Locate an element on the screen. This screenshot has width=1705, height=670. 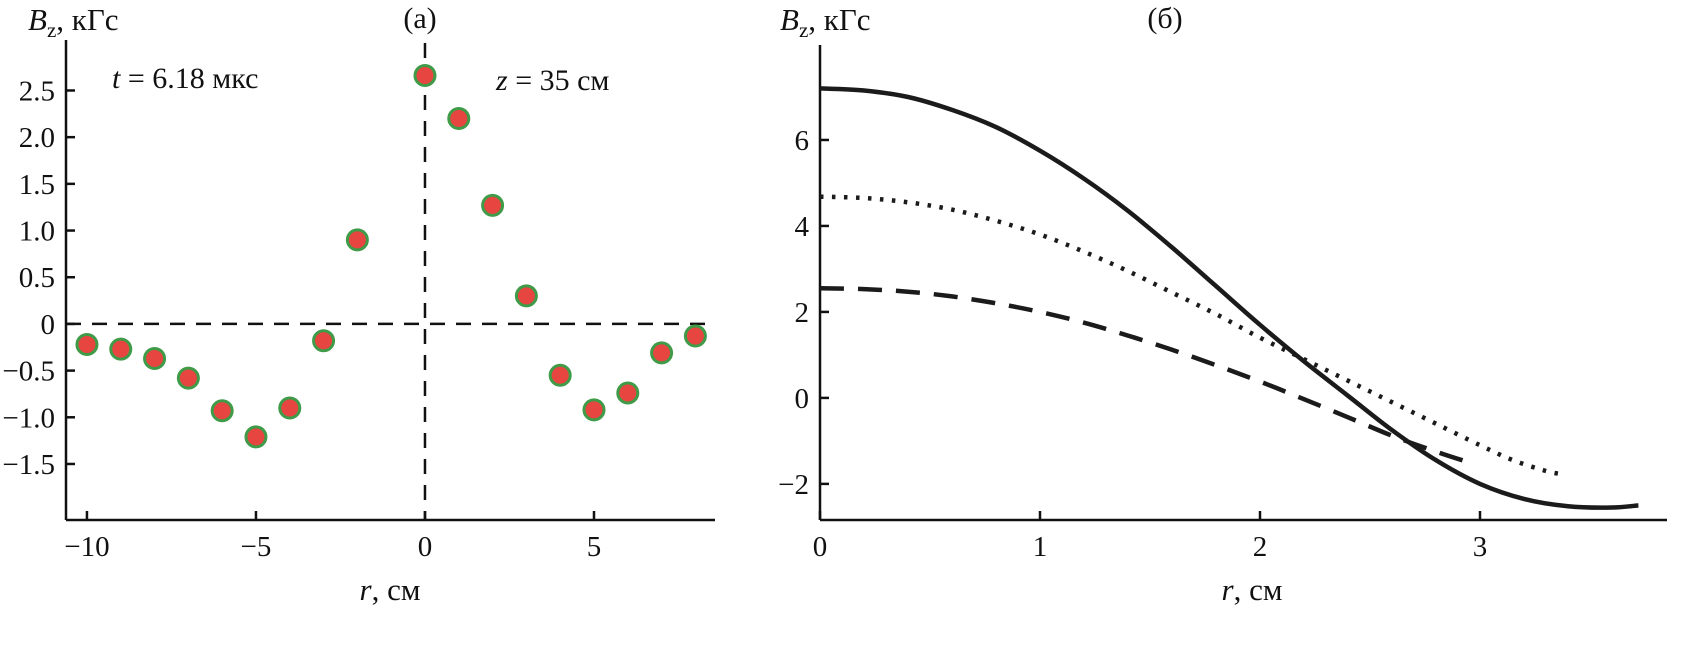
x-tick-label: 5 is located at coordinates (594, 547).